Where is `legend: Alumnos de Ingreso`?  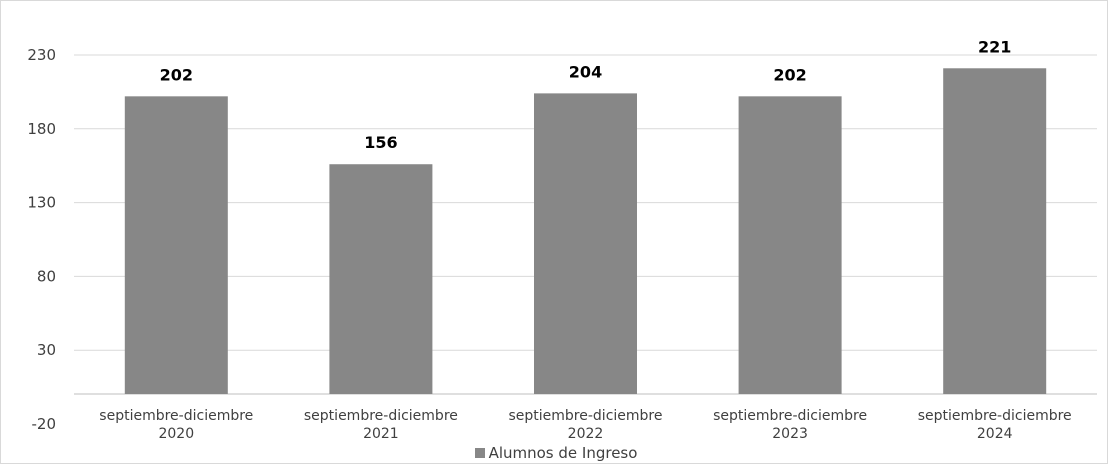
legend: Alumnos de Ingreso is located at coordinates (556, 453).